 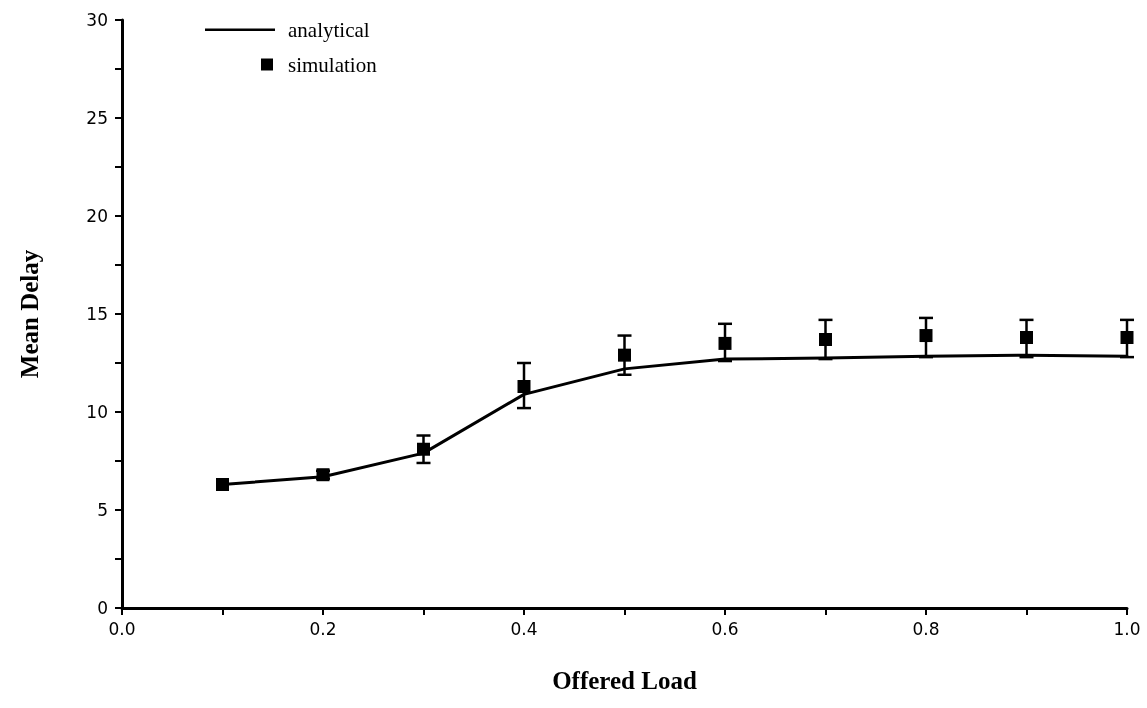 I want to click on y-tick-label: 0, so click(x=102, y=608).